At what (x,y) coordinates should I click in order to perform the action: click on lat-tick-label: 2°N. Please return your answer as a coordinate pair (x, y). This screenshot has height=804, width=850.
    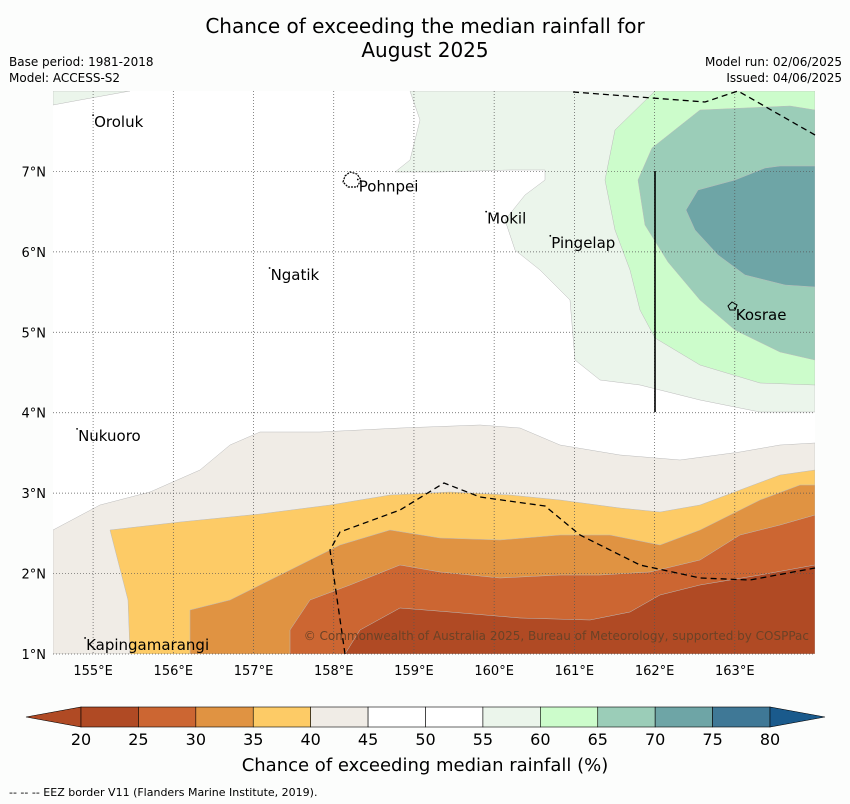
    Looking at the image, I should click on (34, 575).